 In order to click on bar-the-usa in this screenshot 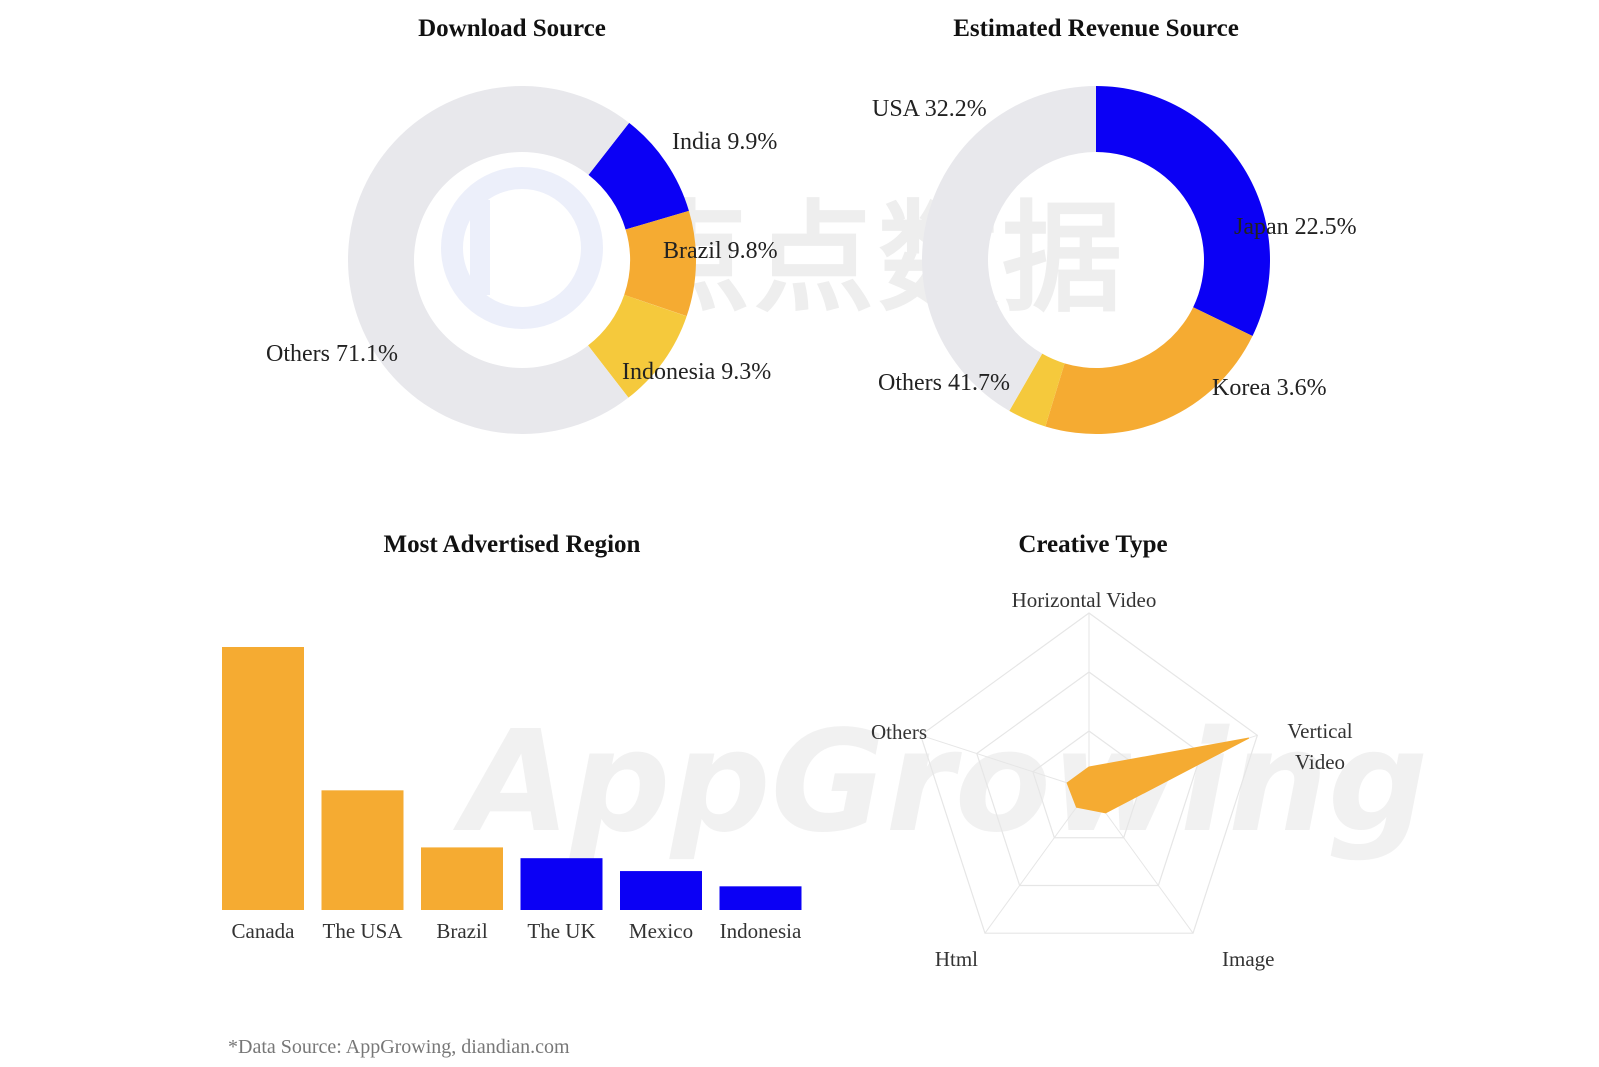, I will do `click(362, 850)`.